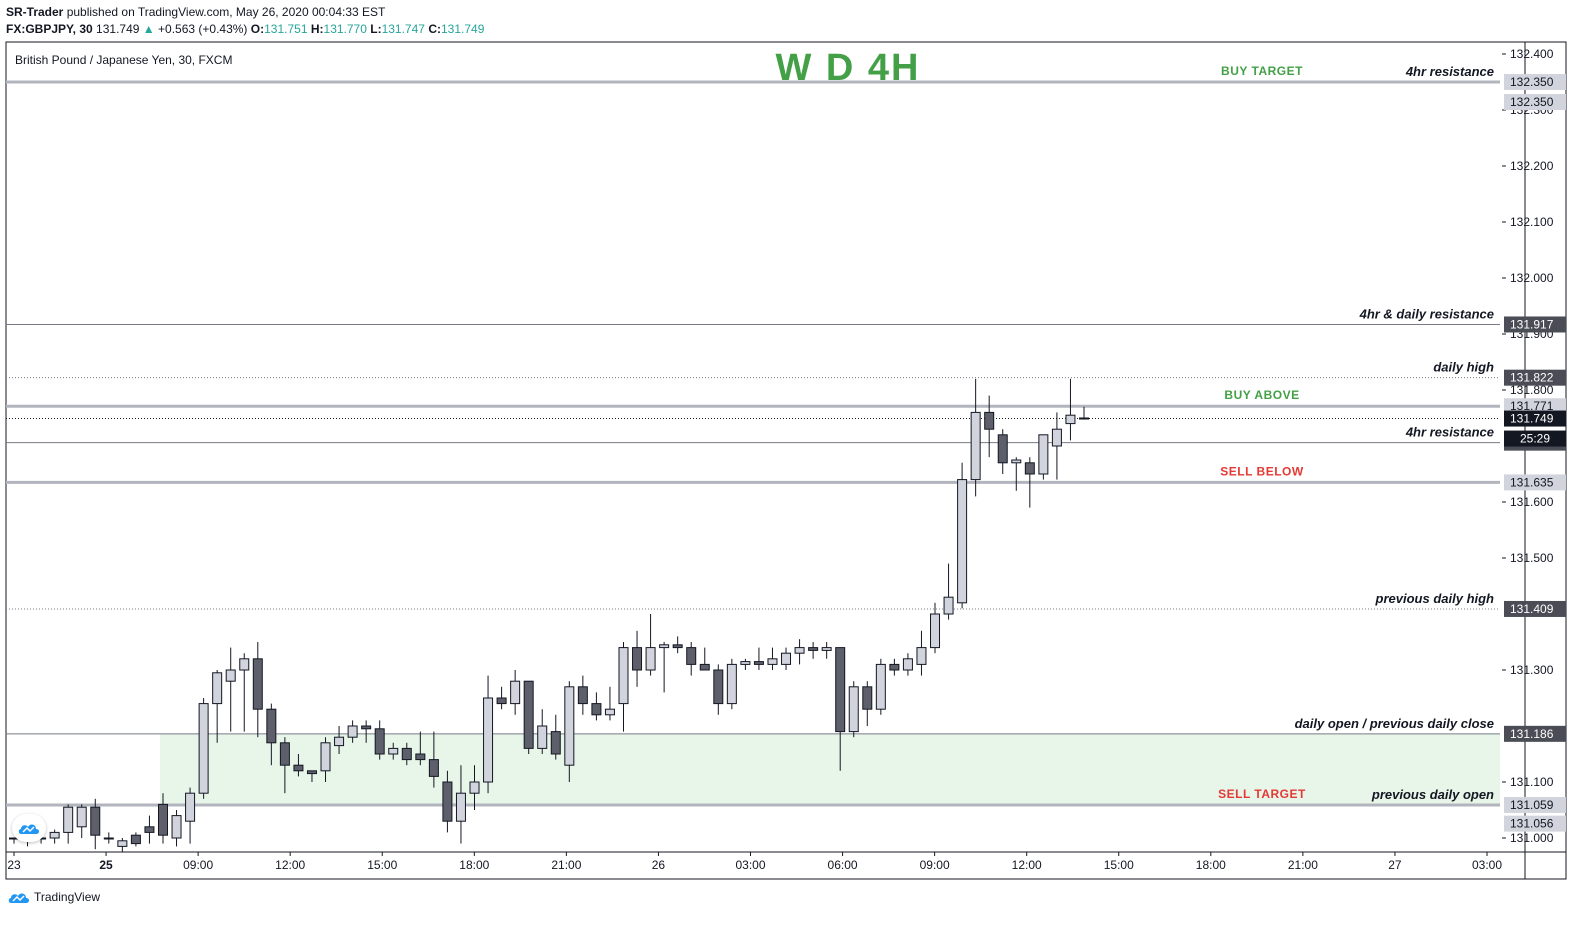 This screenshot has width=1594, height=930. What do you see at coordinates (1426, 313) in the screenshot?
I see `level-label-1: 4hr & daily resistance` at bounding box center [1426, 313].